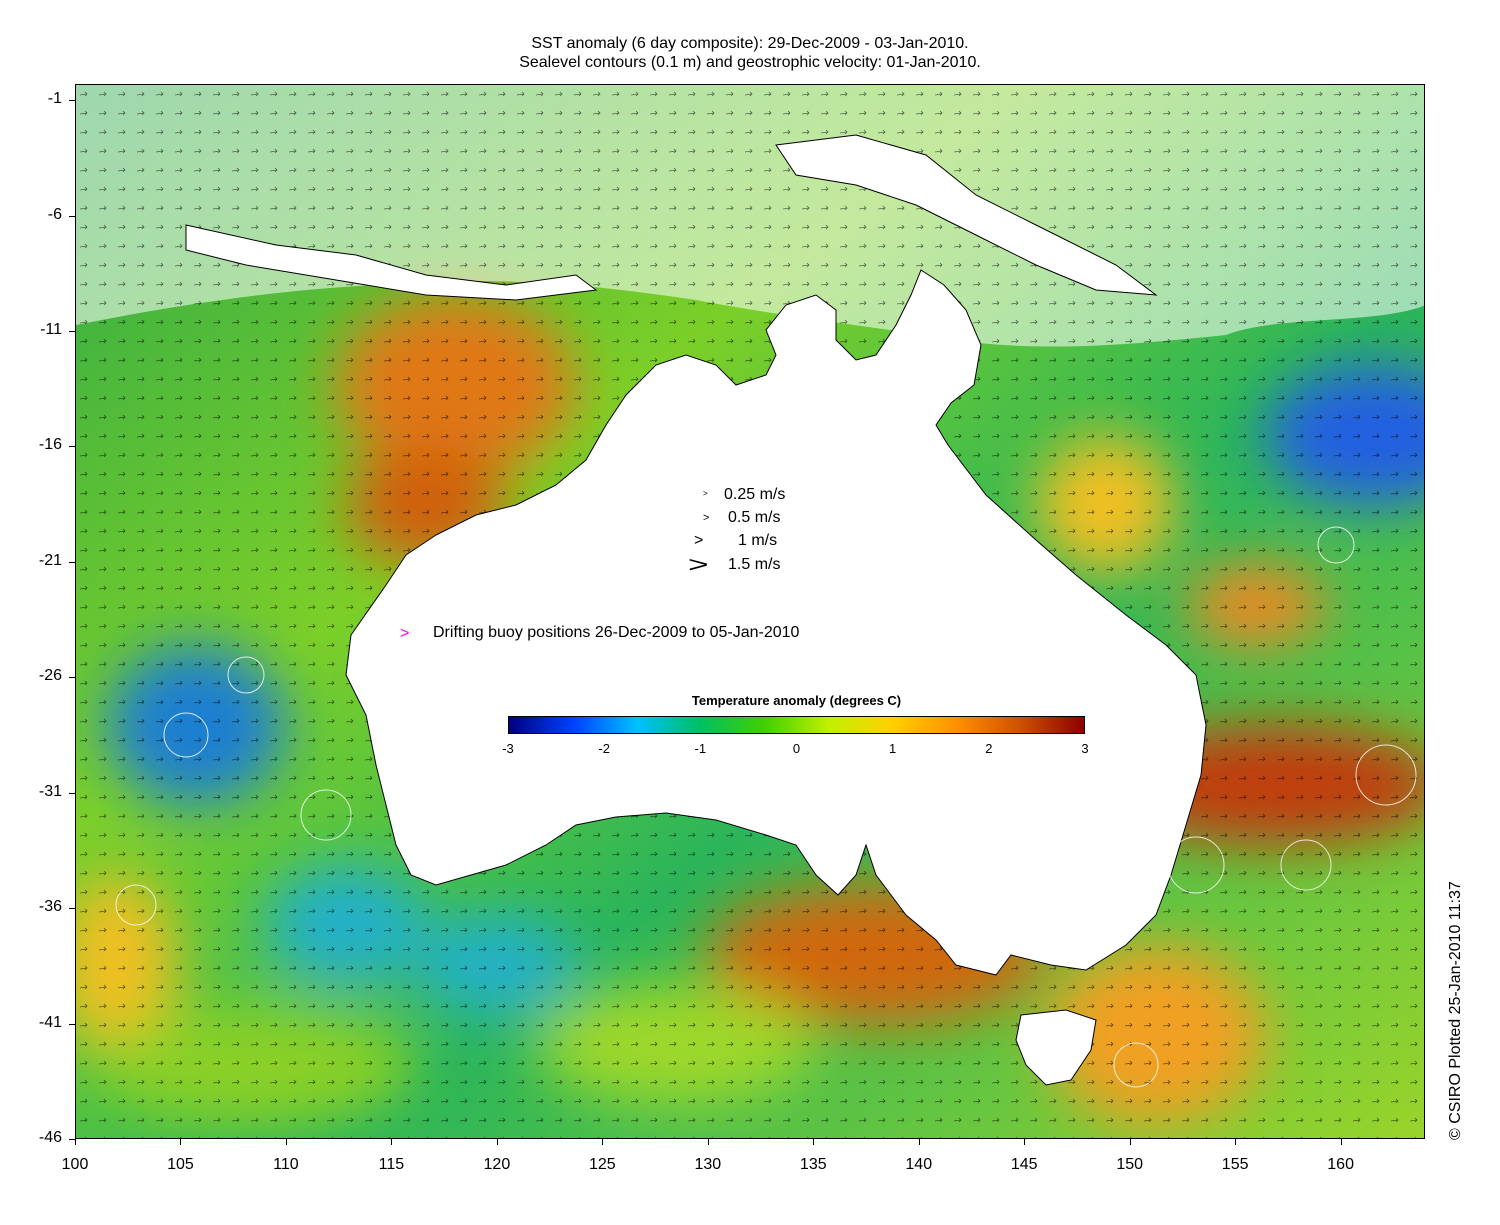  What do you see at coordinates (1085, 748) in the screenshot?
I see `colorbar-tick-label: 3` at bounding box center [1085, 748].